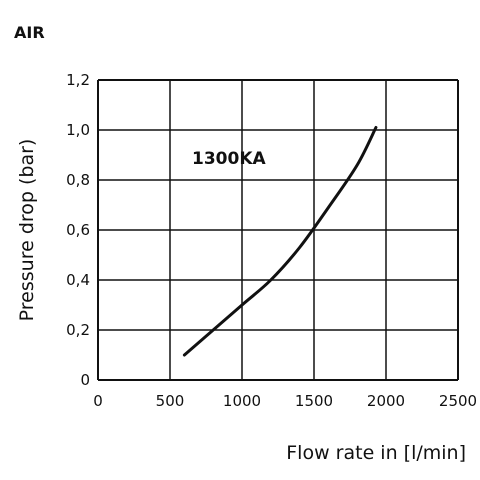 The image size is (480, 480). What do you see at coordinates (78, 230) in the screenshot?
I see `y-tick-label: 0,6` at bounding box center [78, 230].